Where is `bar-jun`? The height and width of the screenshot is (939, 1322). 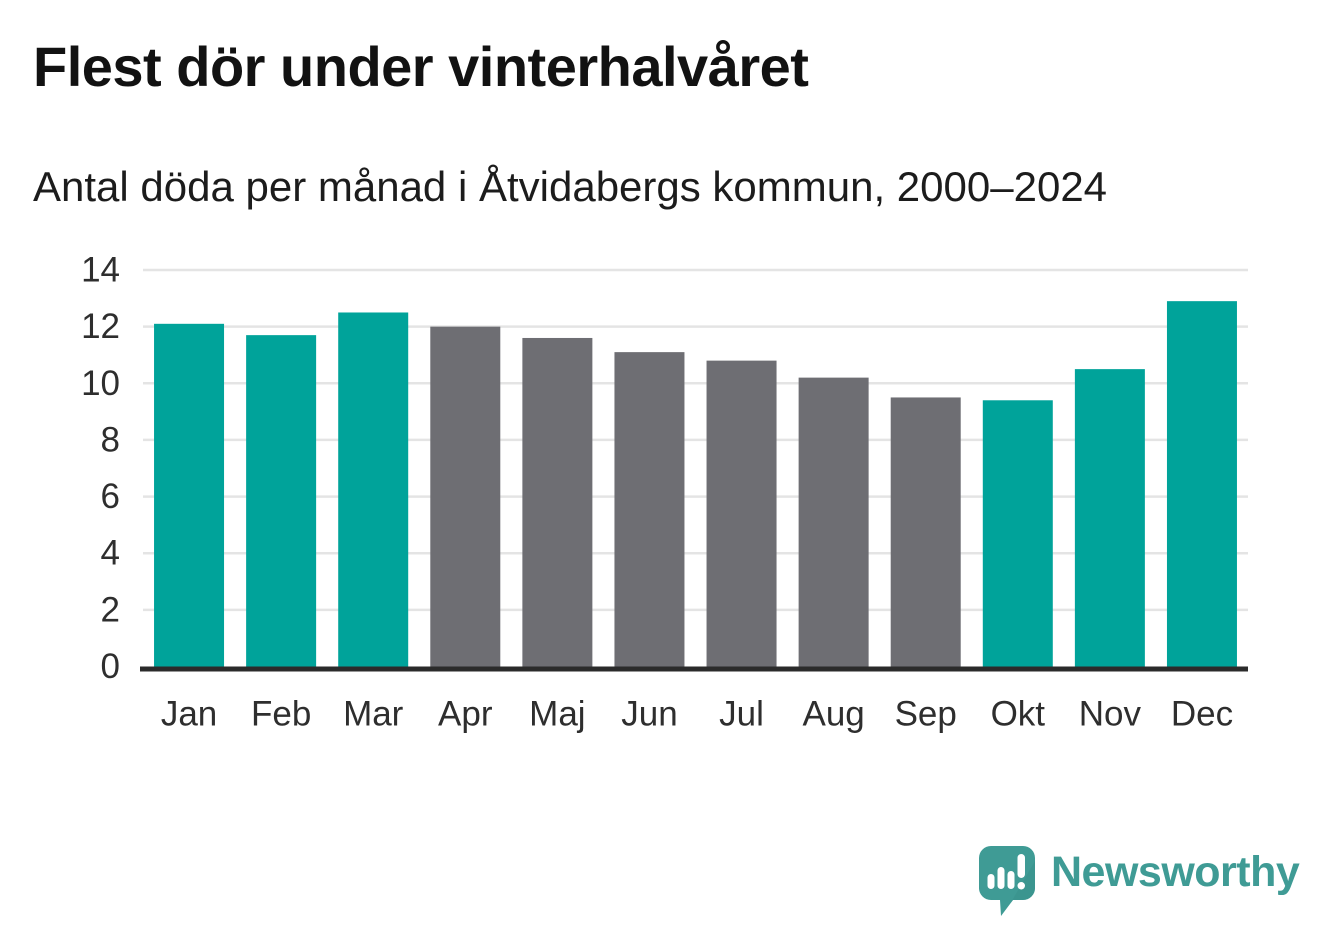 bar-jun is located at coordinates (649, 509).